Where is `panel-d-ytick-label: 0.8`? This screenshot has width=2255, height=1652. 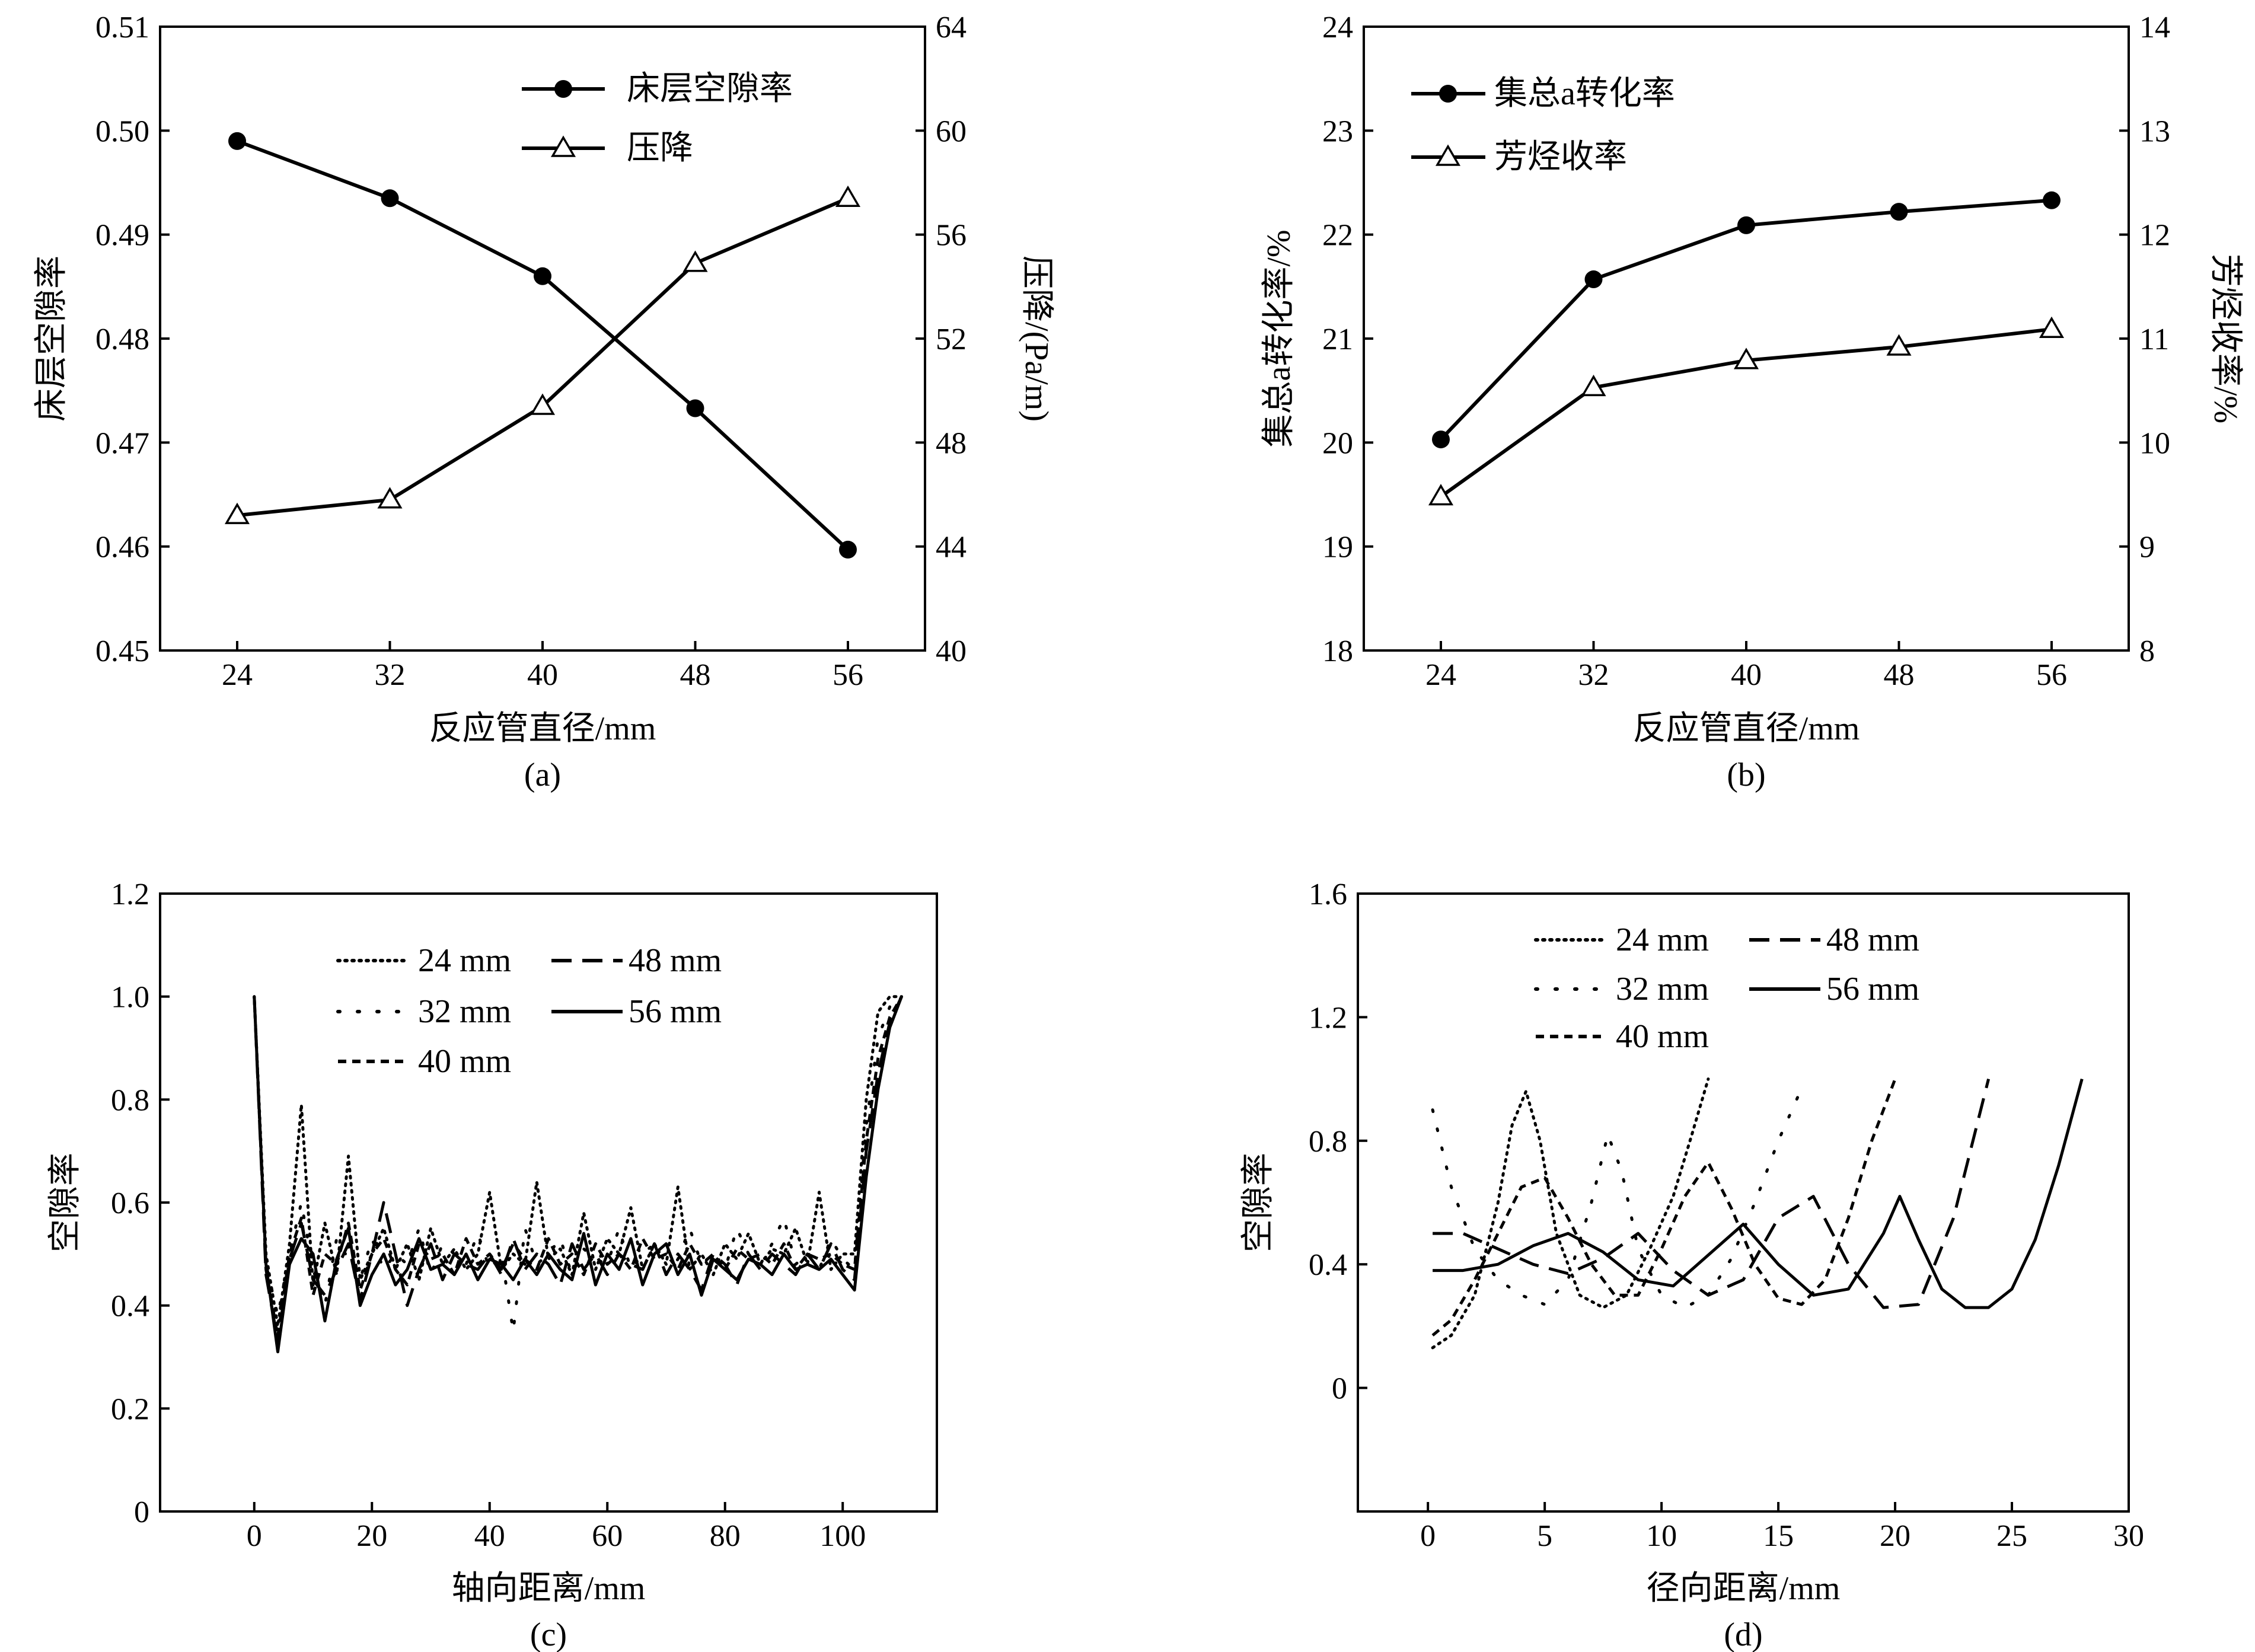
panel-d-ytick-label: 0.8 is located at coordinates (1328, 1142).